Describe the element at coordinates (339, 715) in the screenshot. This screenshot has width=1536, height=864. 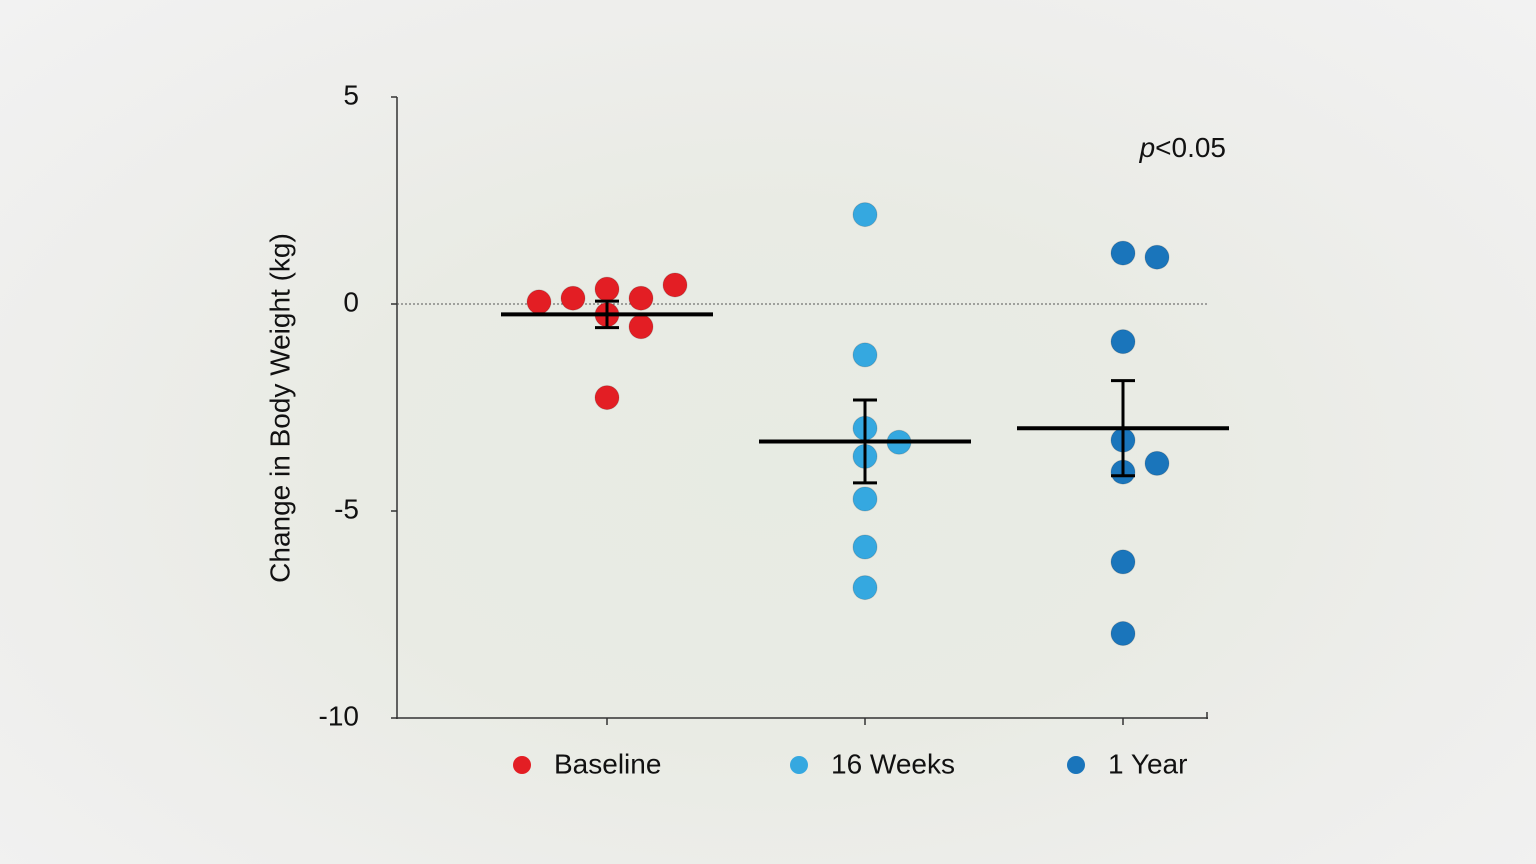
I see `y-tick-label: -10` at that location.